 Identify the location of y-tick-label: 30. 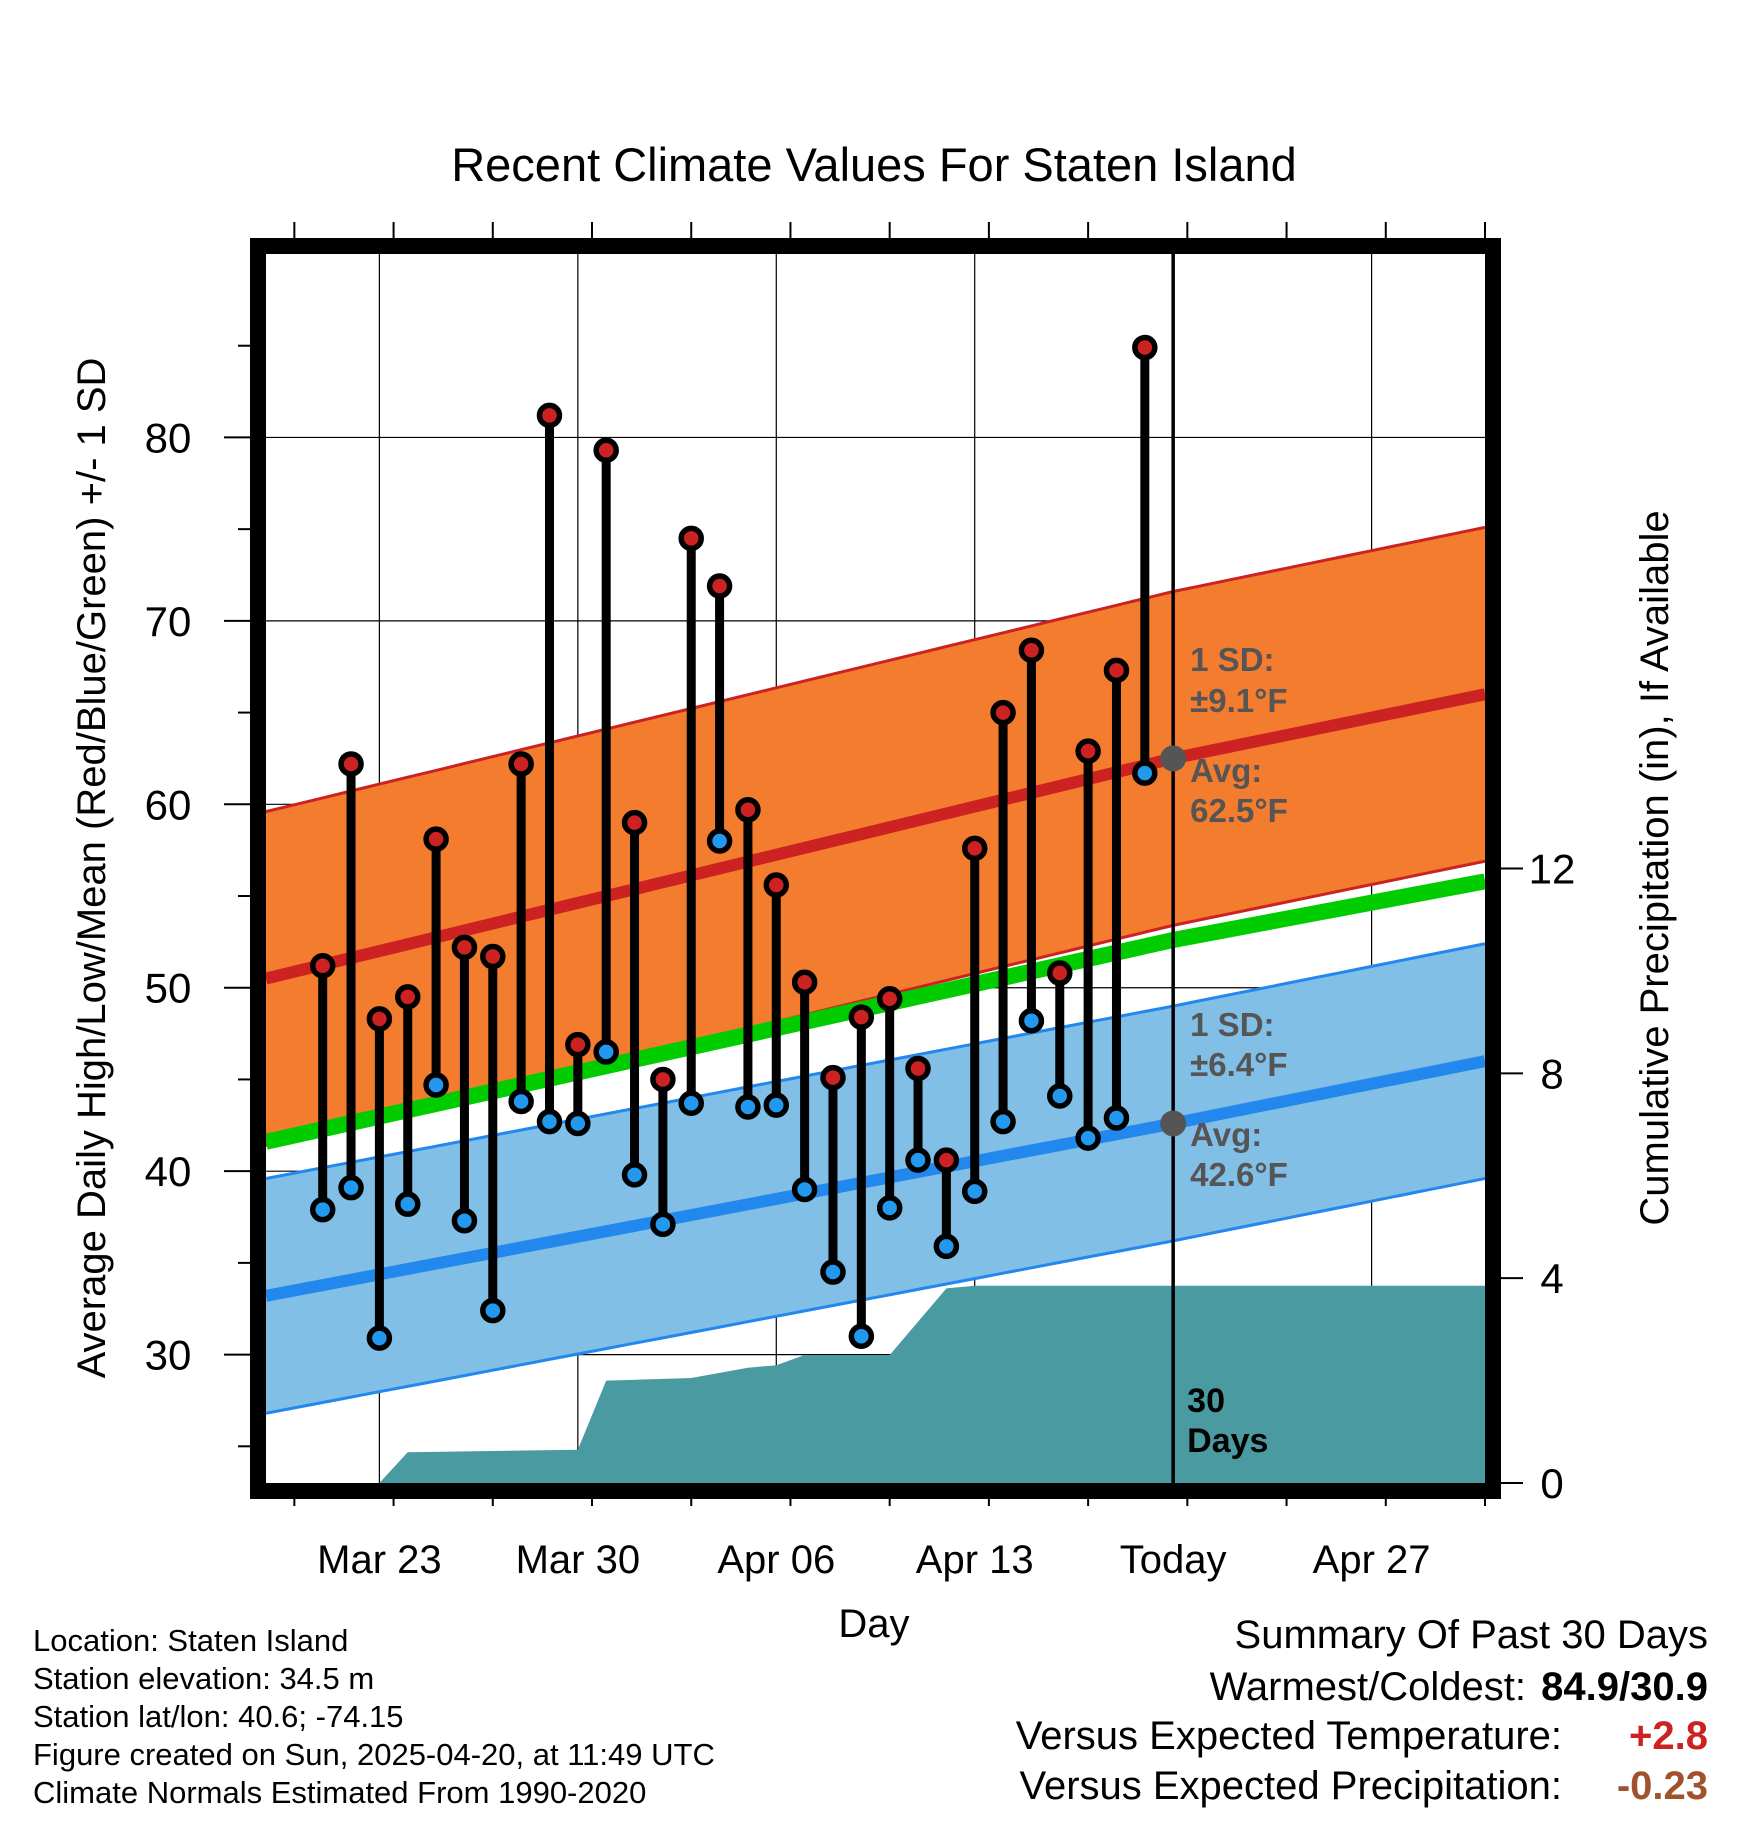
(168, 1355).